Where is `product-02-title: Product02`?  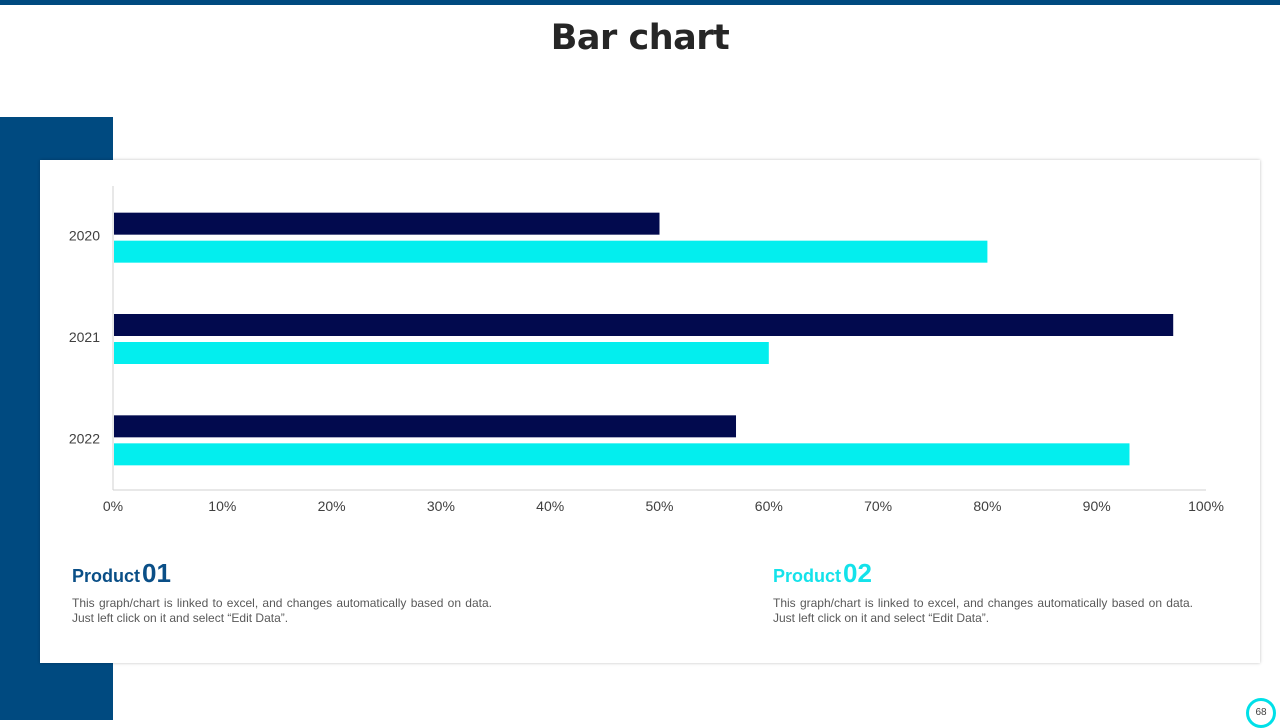
product-02-title: Product02 is located at coordinates (983, 573).